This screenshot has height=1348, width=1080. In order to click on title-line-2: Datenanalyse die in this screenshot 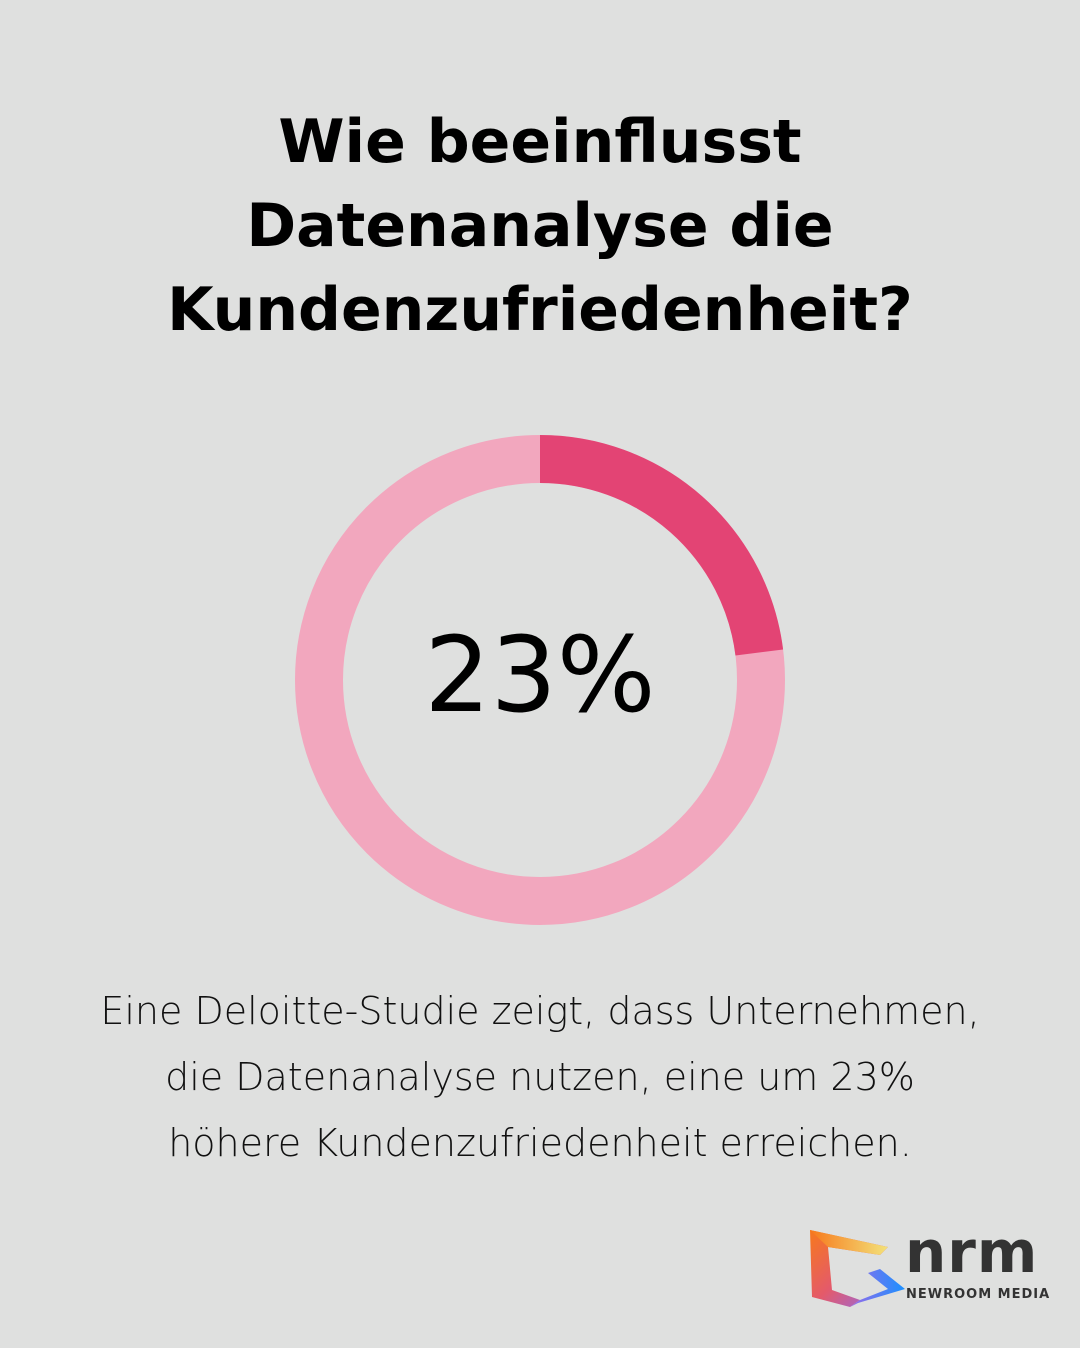, I will do `click(540, 226)`.